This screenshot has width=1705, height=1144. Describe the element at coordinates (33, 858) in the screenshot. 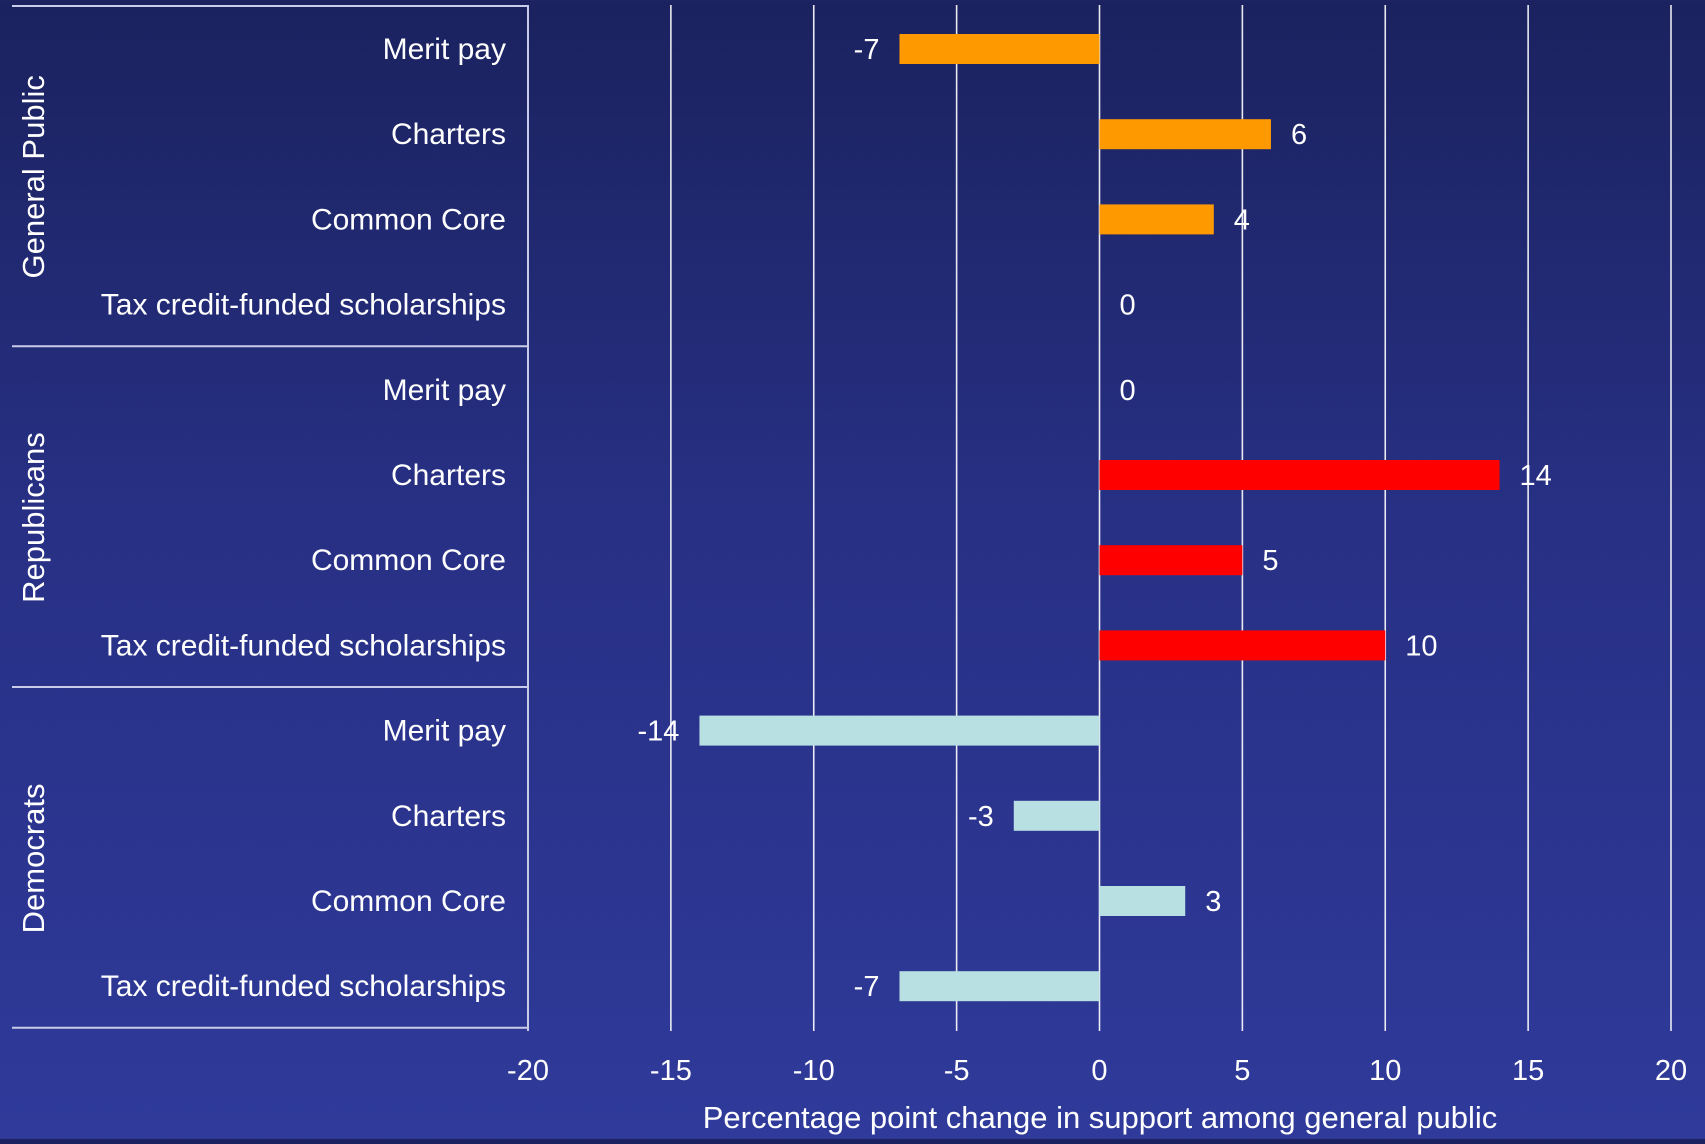

I see `group-label: Democrats` at that location.